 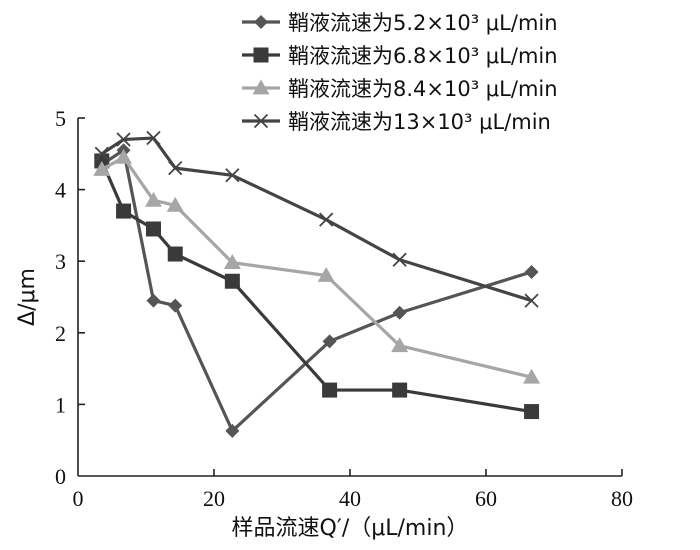 I want to click on x-tick-label: 60, so click(x=486, y=498).